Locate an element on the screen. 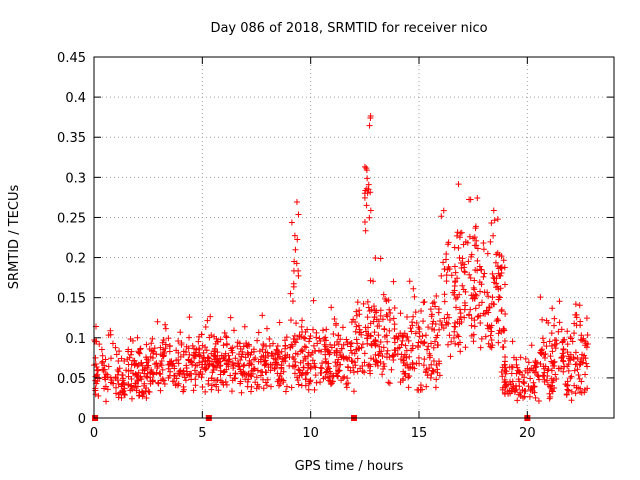 The image size is (640, 480). y-tick-label: 0.45 is located at coordinates (71, 58).